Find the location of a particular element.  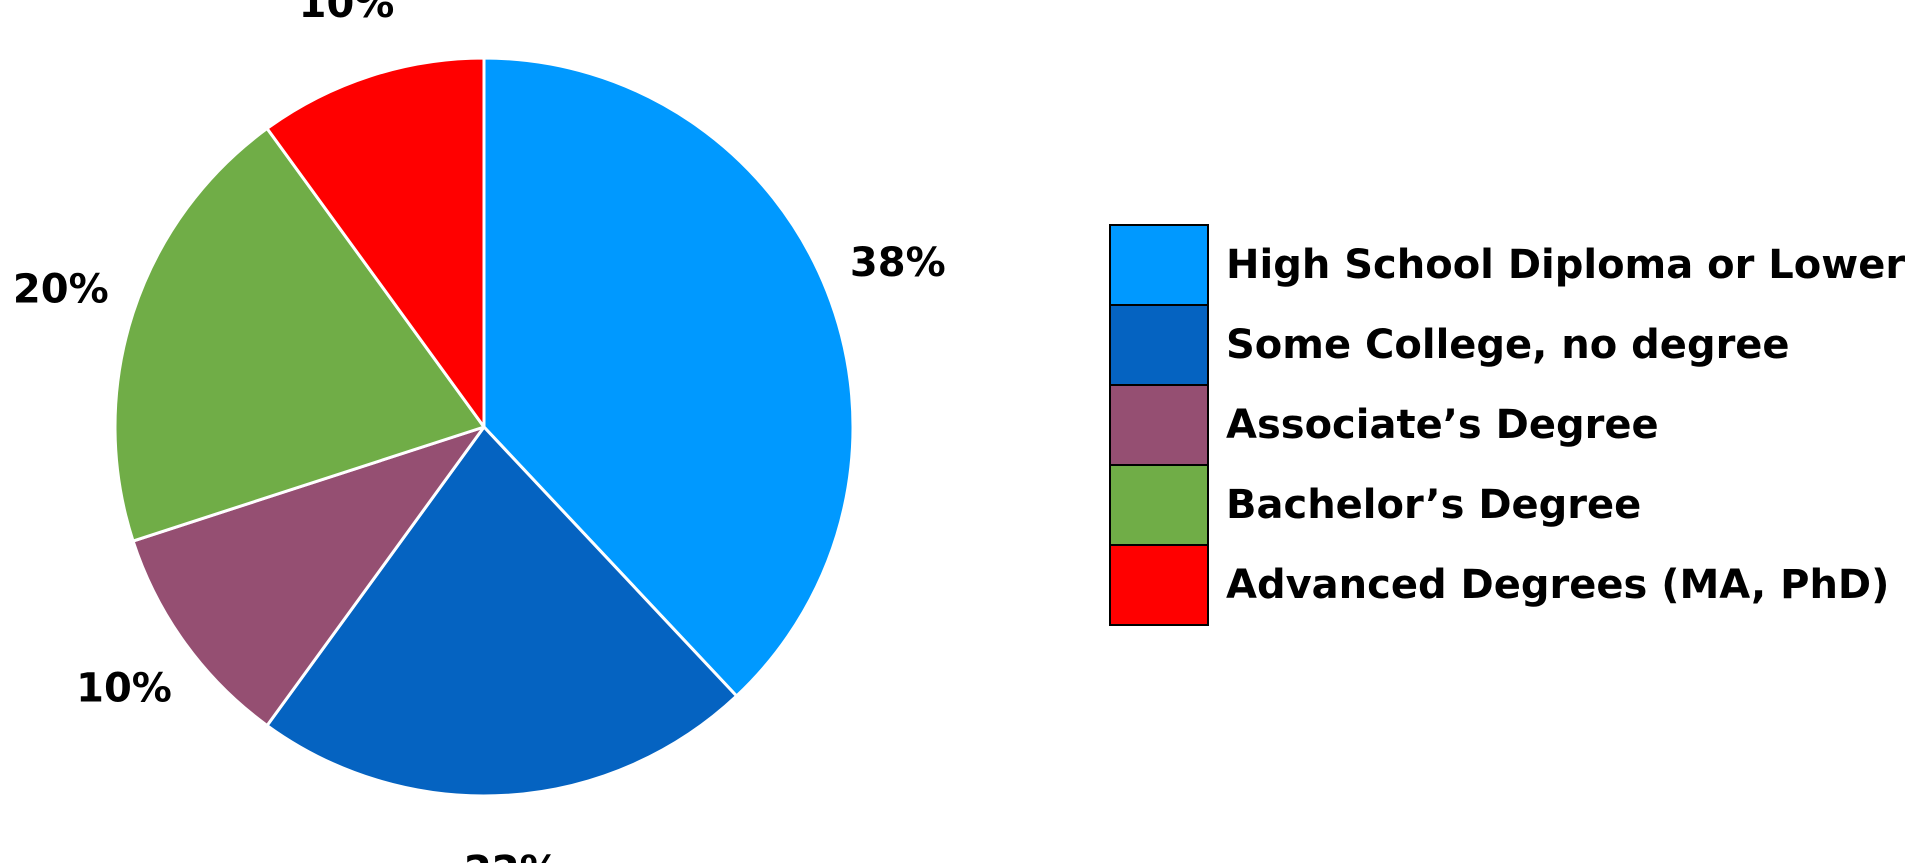

legend-swatch-bachelor-s-degree is located at coordinates (1159, 505).